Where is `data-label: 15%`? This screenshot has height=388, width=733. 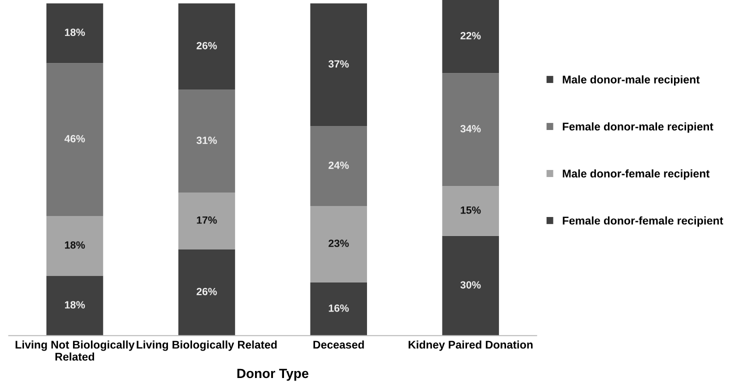 data-label: 15% is located at coordinates (470, 210).